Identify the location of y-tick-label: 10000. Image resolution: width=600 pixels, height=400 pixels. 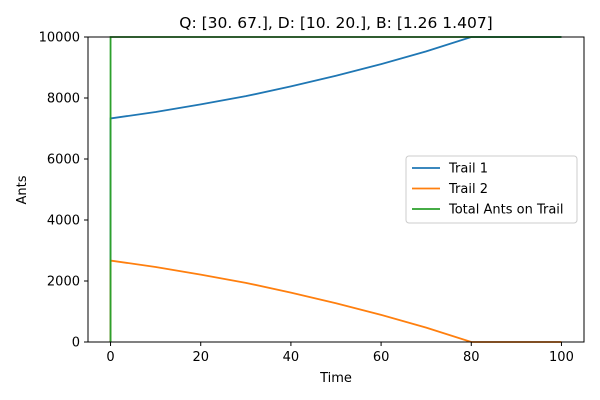
(59, 38).